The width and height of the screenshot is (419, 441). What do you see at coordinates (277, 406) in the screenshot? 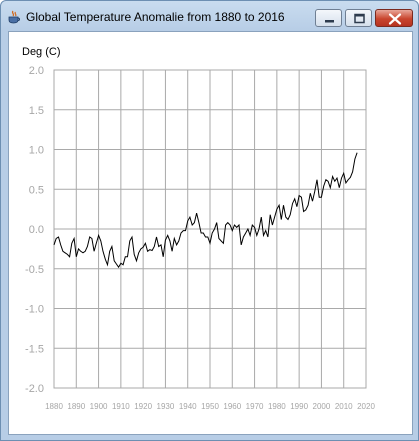
I see `x-tick-label: 1980` at bounding box center [277, 406].